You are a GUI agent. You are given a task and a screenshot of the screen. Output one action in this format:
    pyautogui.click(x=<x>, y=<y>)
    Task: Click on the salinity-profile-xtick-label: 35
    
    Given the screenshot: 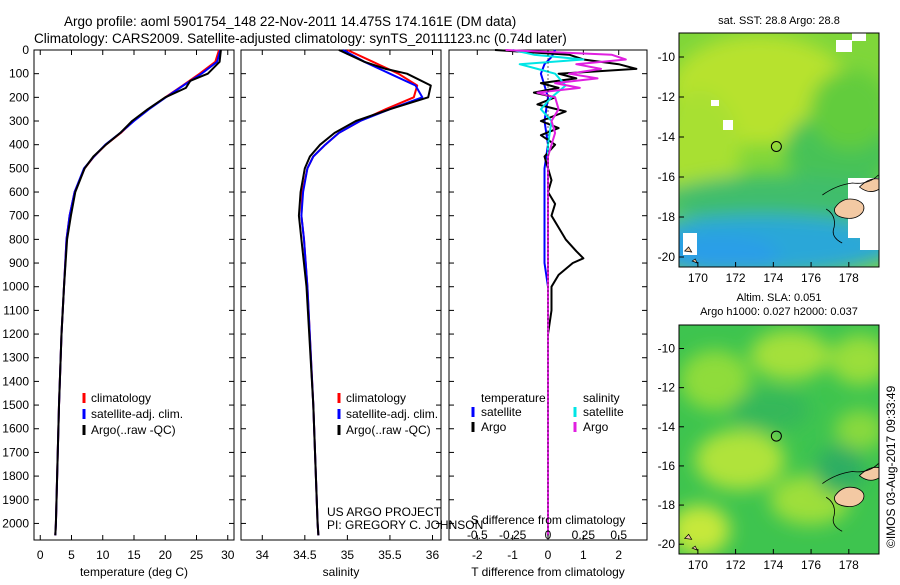 What is the action you would take?
    pyautogui.click(x=348, y=555)
    